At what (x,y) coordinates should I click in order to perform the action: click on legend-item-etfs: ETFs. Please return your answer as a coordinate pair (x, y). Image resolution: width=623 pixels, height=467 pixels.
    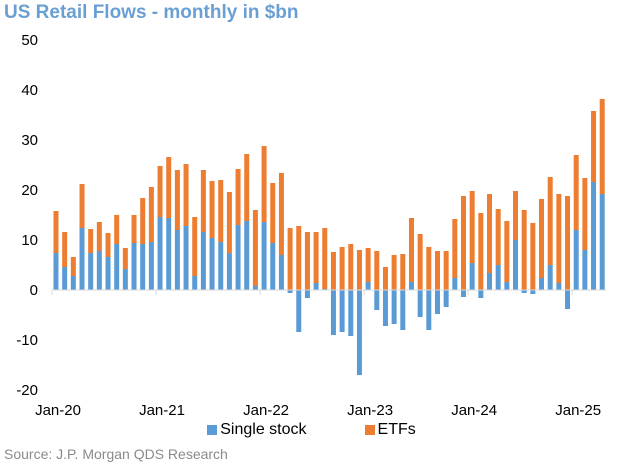
    Looking at the image, I should click on (390, 430).